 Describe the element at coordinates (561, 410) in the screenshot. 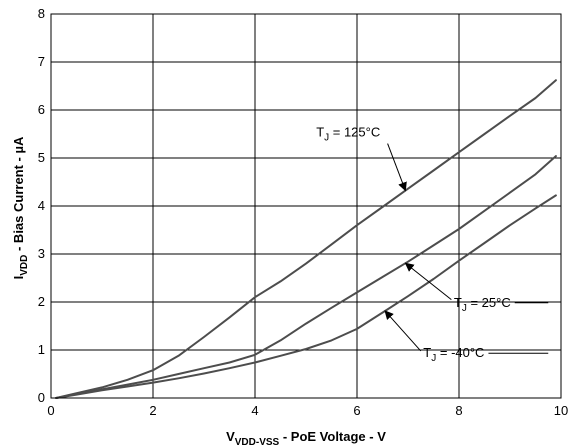

I see `x-tick-label: 10` at that location.